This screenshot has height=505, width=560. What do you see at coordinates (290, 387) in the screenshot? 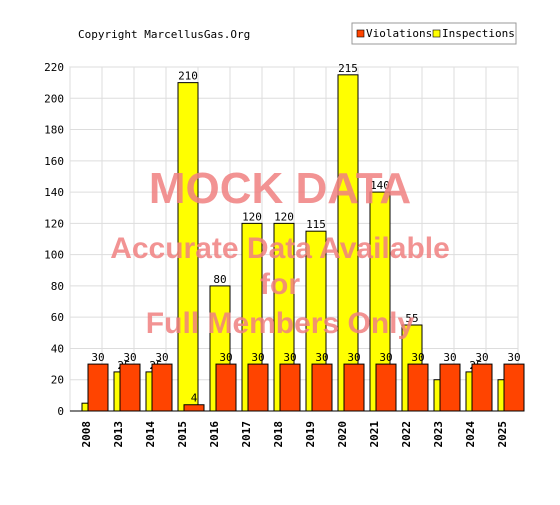
I see `bar-violations-2018` at bounding box center [290, 387].